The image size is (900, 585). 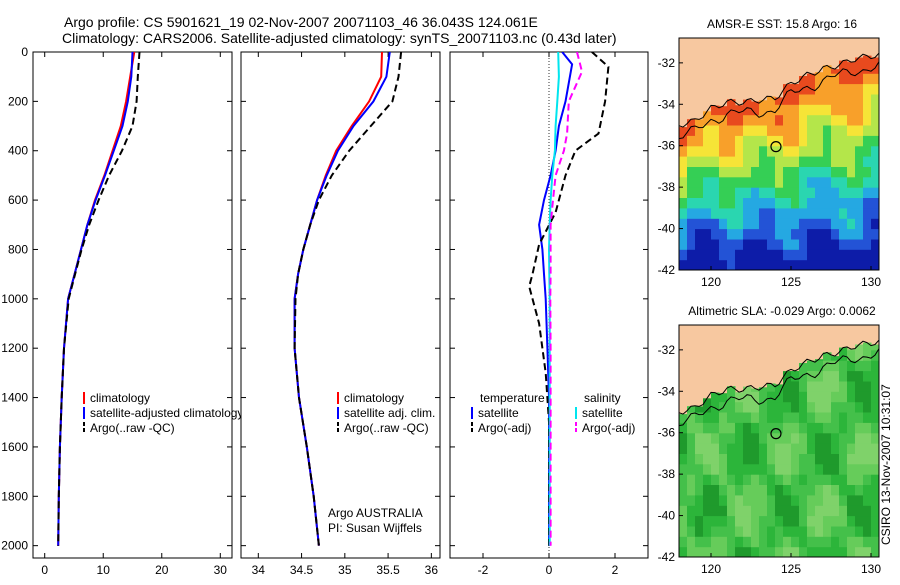 What do you see at coordinates (374, 398) in the screenshot?
I see `legend-entry: climatology` at bounding box center [374, 398].